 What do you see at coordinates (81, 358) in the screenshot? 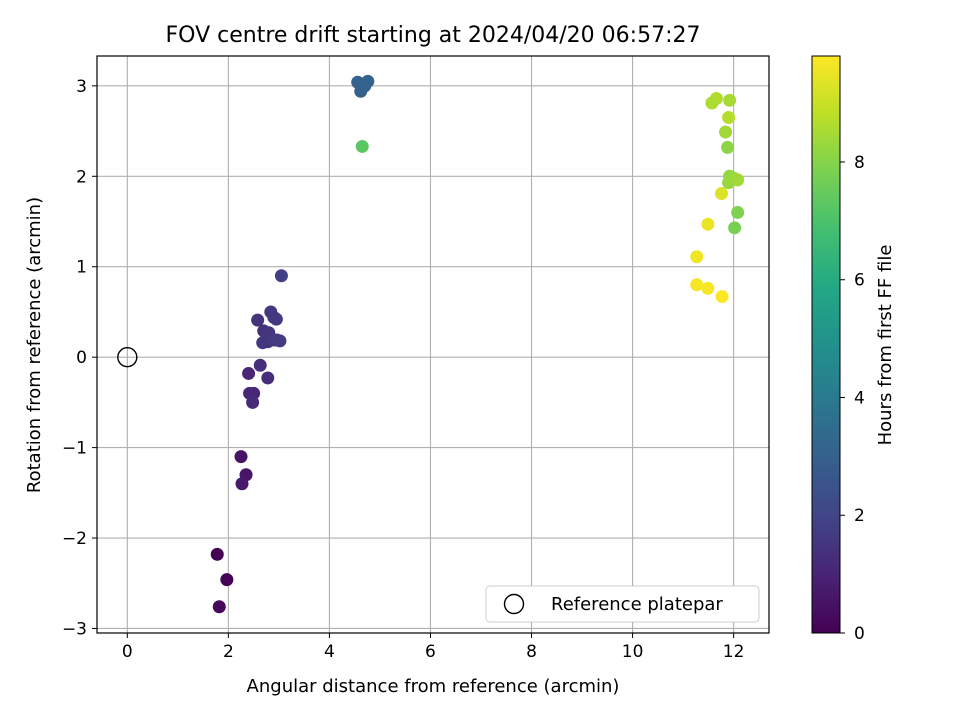
I see `y-tick-label: 0` at bounding box center [81, 358].